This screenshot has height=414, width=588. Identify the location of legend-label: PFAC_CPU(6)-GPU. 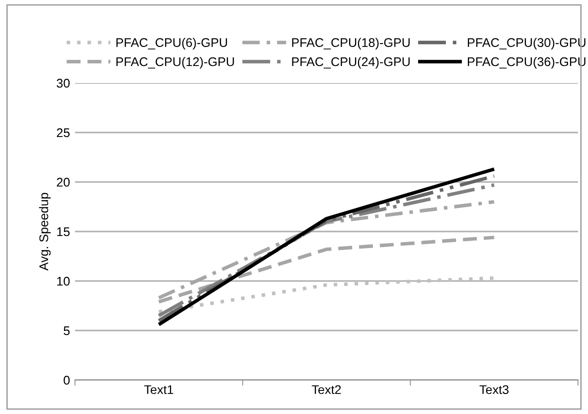
(171, 44).